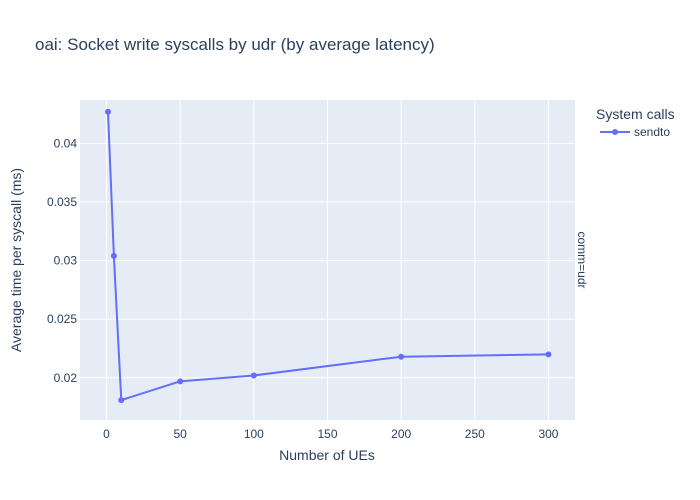 The height and width of the screenshot is (500, 700). I want to click on legend-item-sendto: sendto, so click(635, 132).